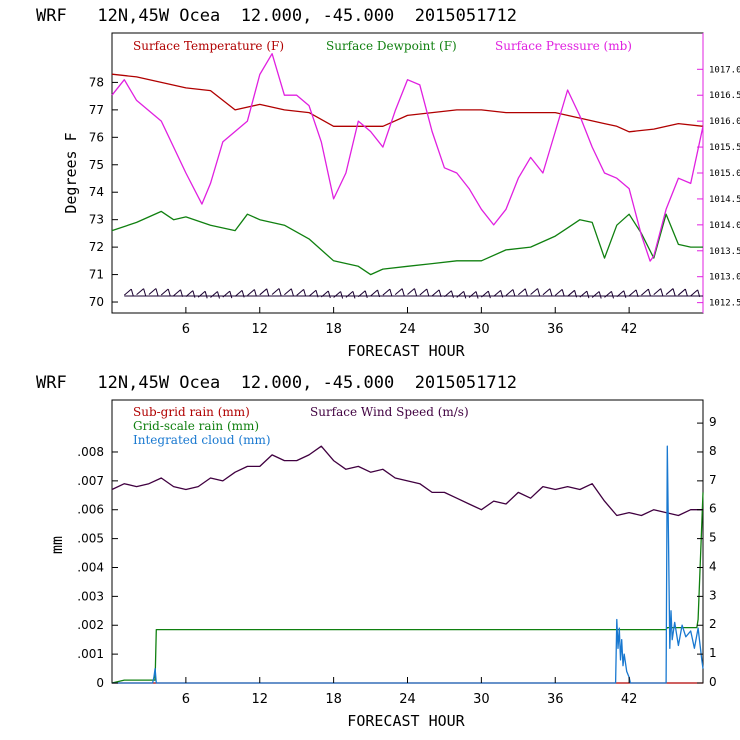 This screenshot has height=740, width=740. What do you see at coordinates (90, 567) in the screenshot?
I see `y-tick-label: .004` at bounding box center [90, 567].